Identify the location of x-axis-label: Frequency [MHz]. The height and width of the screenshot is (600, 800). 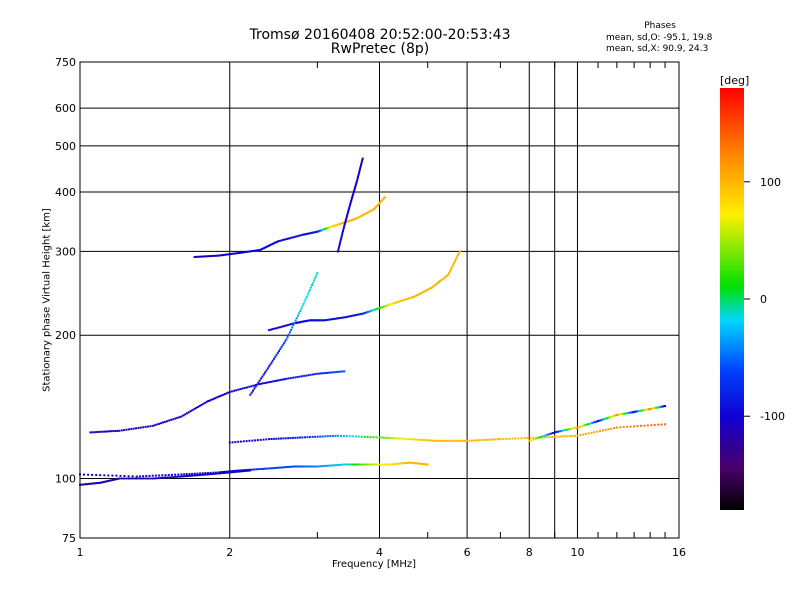
(374, 564).